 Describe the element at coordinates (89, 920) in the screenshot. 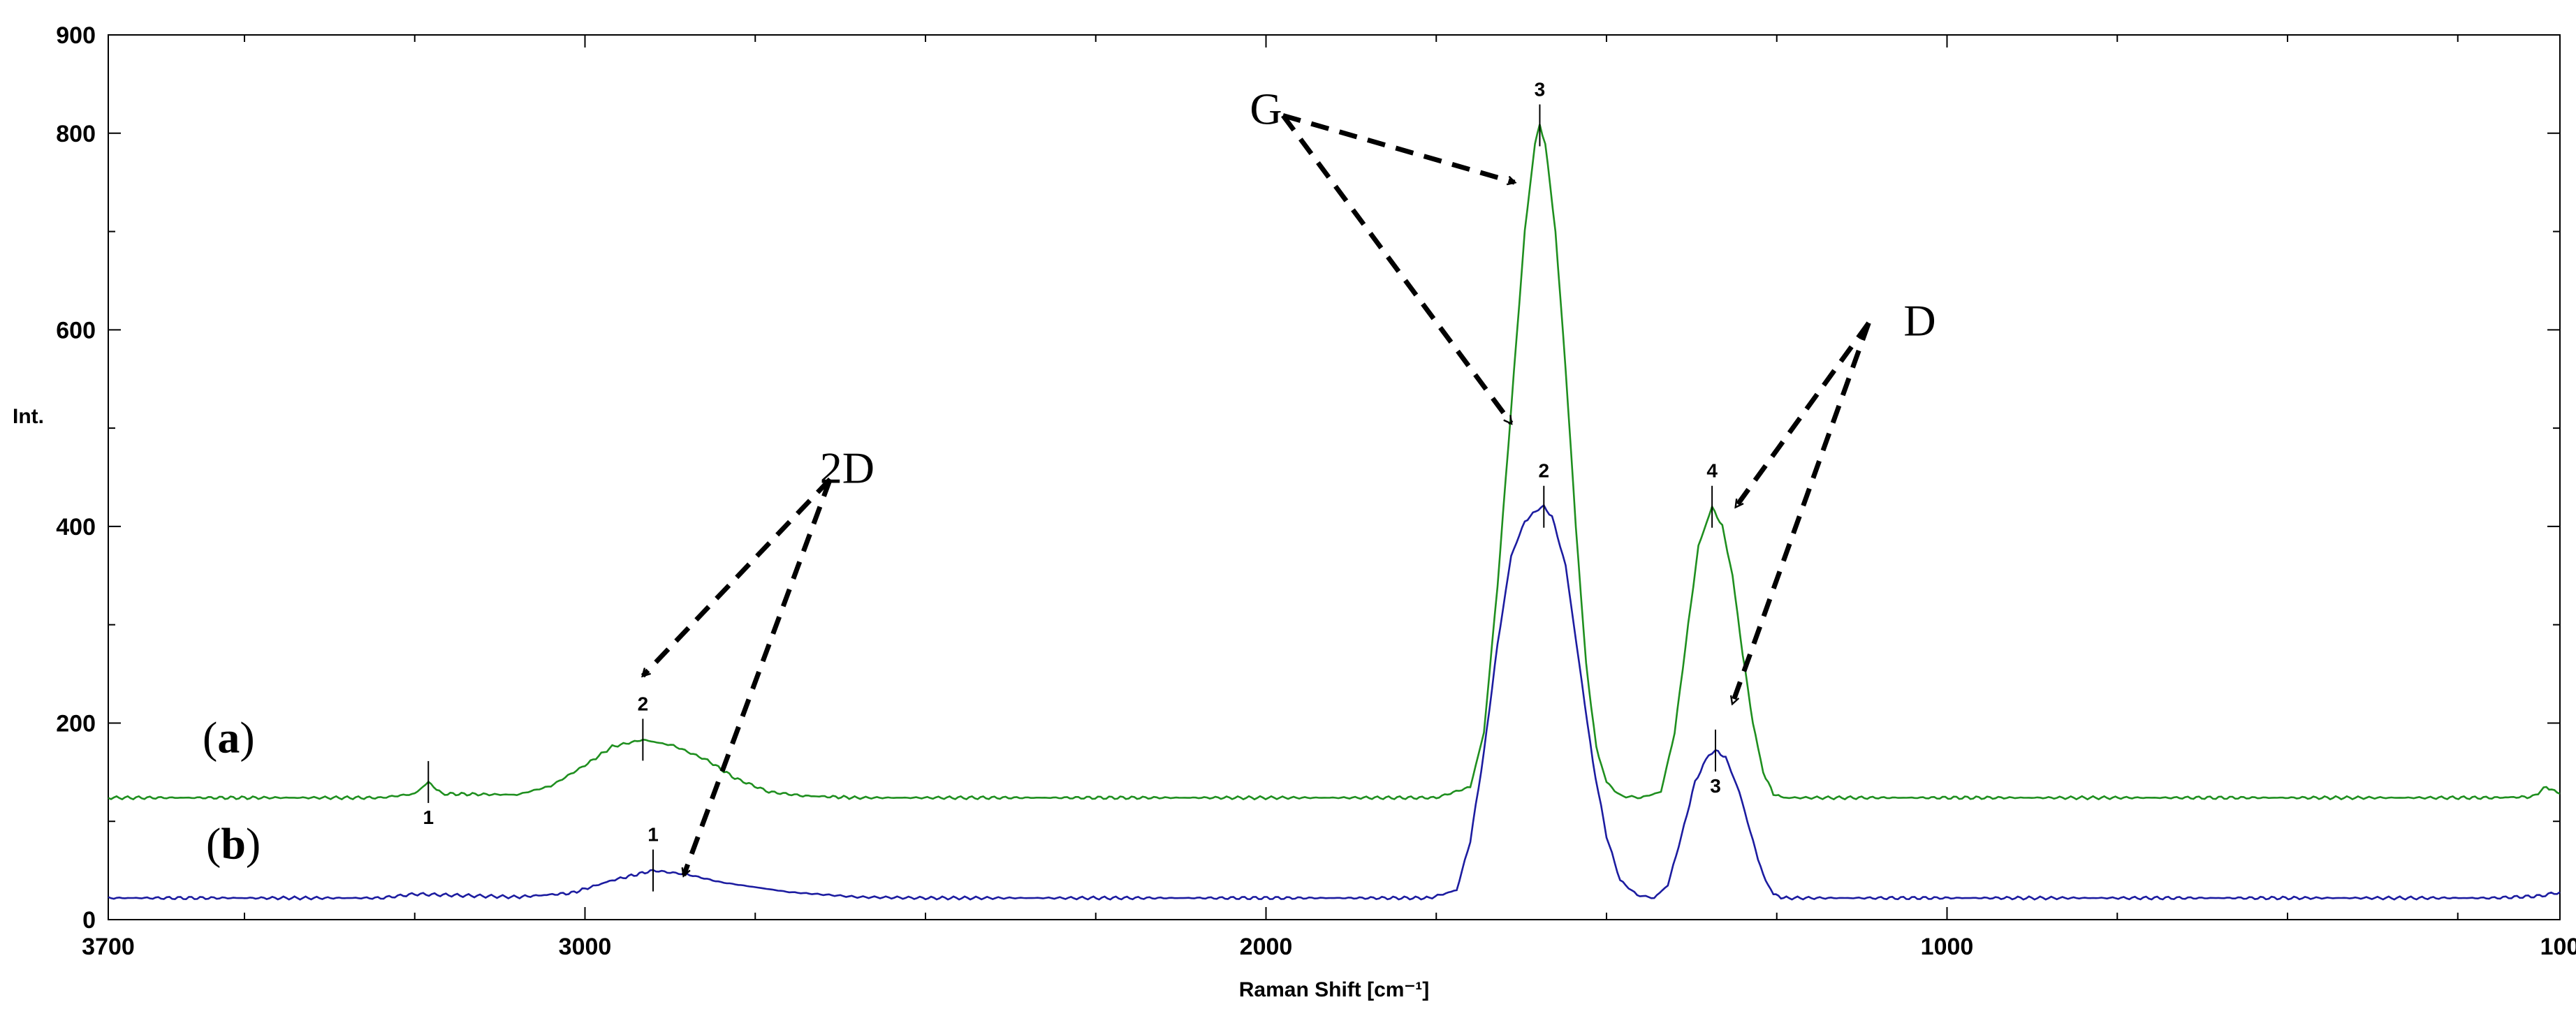

I see `y-tick-label: 0` at that location.